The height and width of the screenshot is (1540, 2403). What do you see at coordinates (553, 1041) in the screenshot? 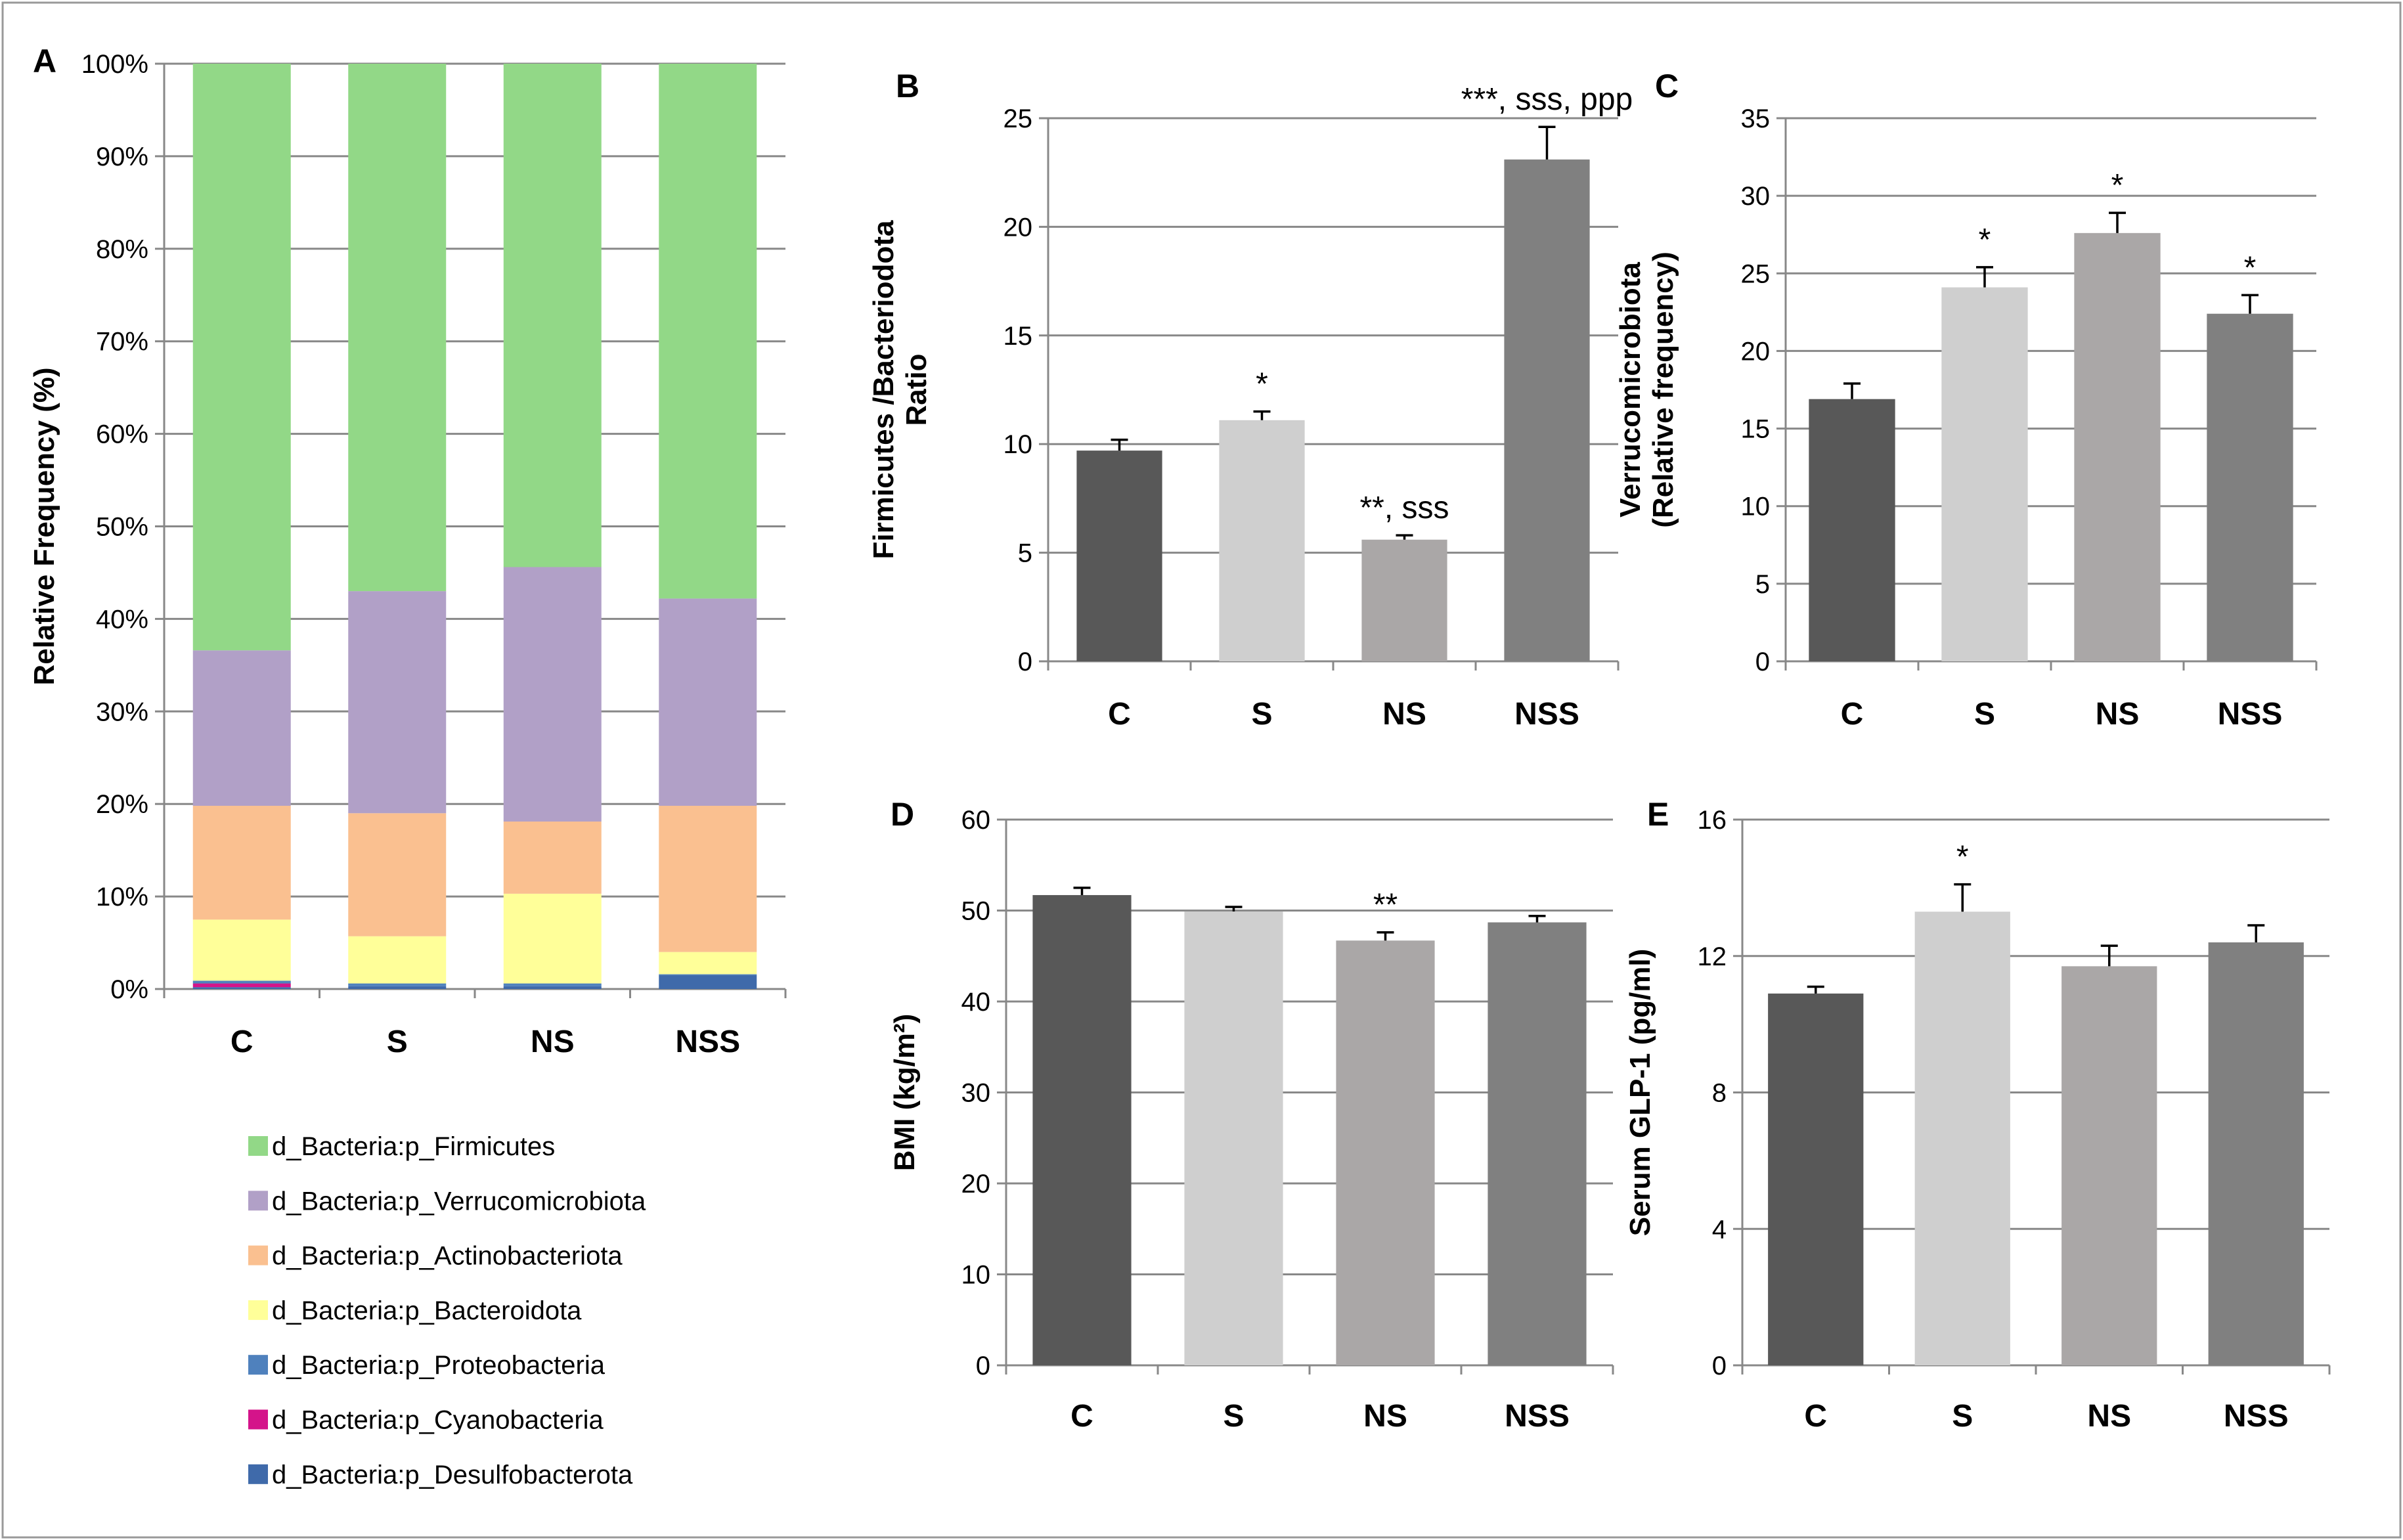
I see `panel-a-category-label: NS` at bounding box center [553, 1041].